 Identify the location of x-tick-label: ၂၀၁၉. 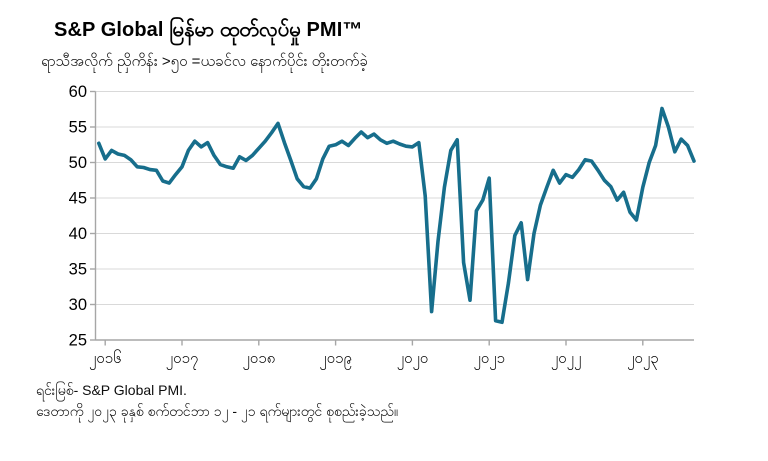
(335, 360).